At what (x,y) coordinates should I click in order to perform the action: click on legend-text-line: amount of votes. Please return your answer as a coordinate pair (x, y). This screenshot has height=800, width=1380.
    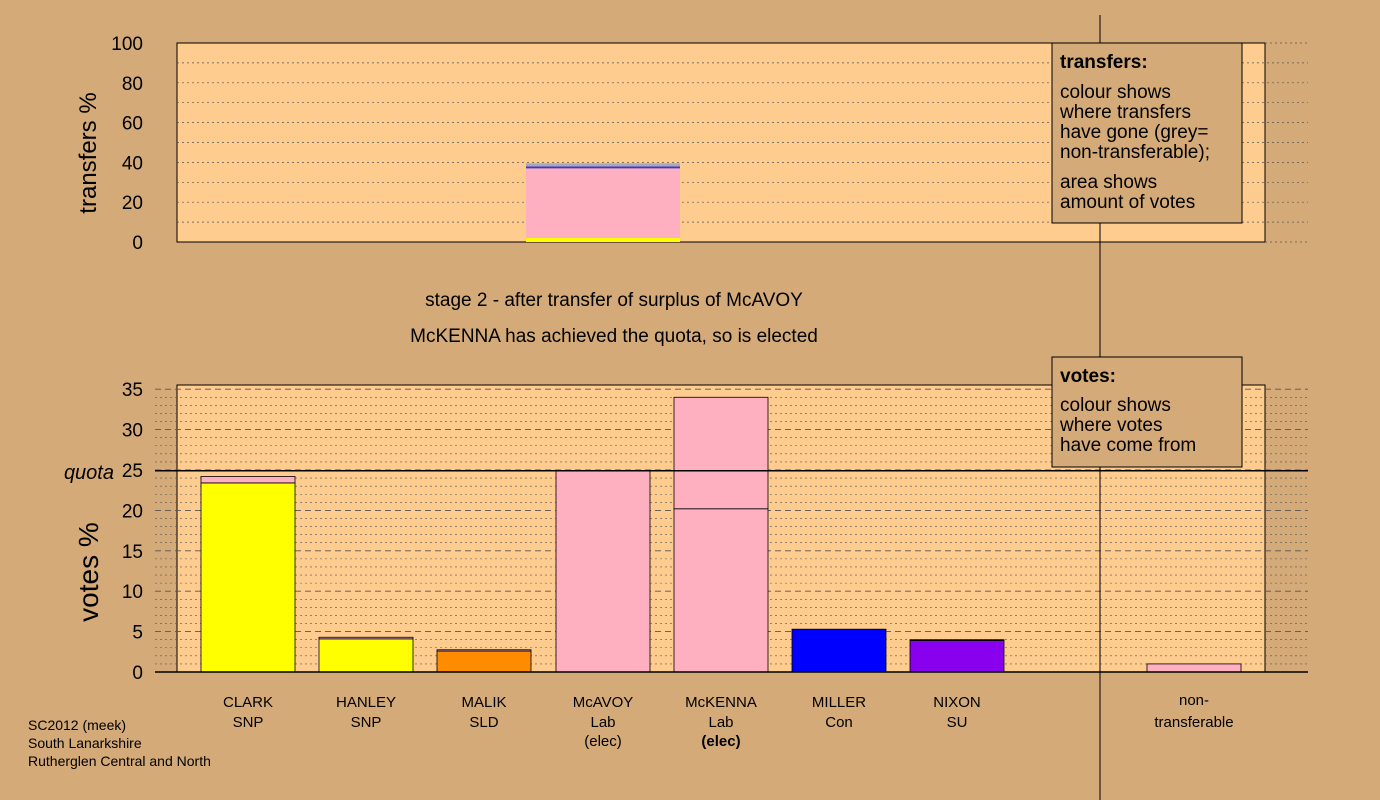
    Looking at the image, I should click on (1127, 202).